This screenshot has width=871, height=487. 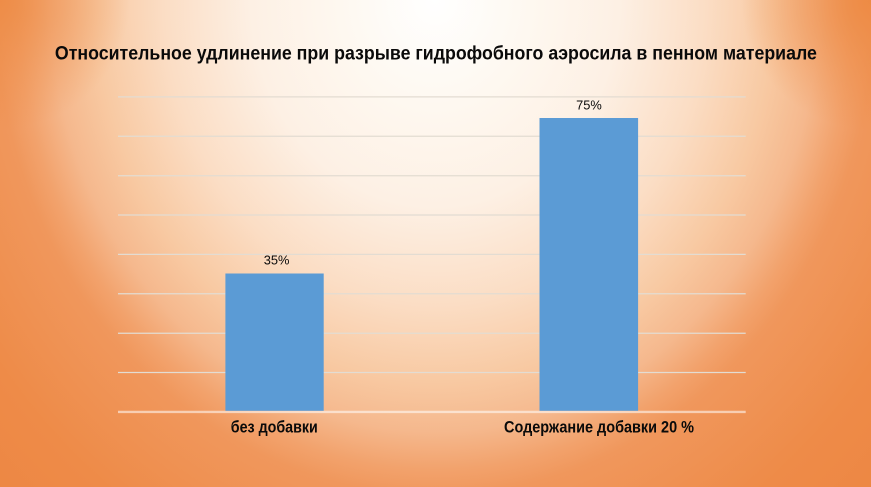 I want to click on svg-text: 35%, so click(x=277, y=260).